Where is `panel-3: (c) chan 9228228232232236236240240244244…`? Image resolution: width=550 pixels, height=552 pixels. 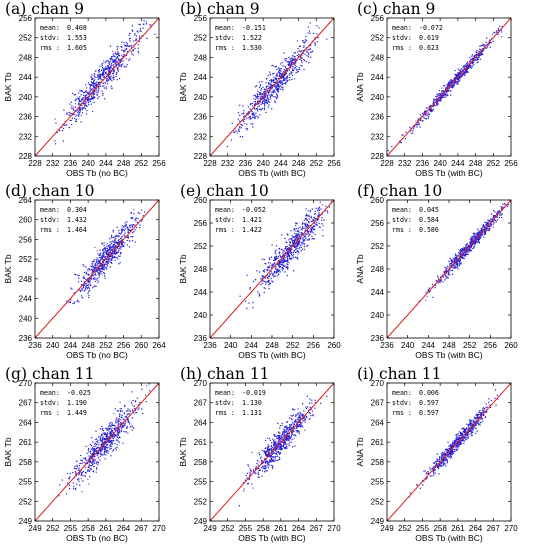 panel-3: (c) chan 9228228232232236236240240244244… is located at coordinates (436, 89).